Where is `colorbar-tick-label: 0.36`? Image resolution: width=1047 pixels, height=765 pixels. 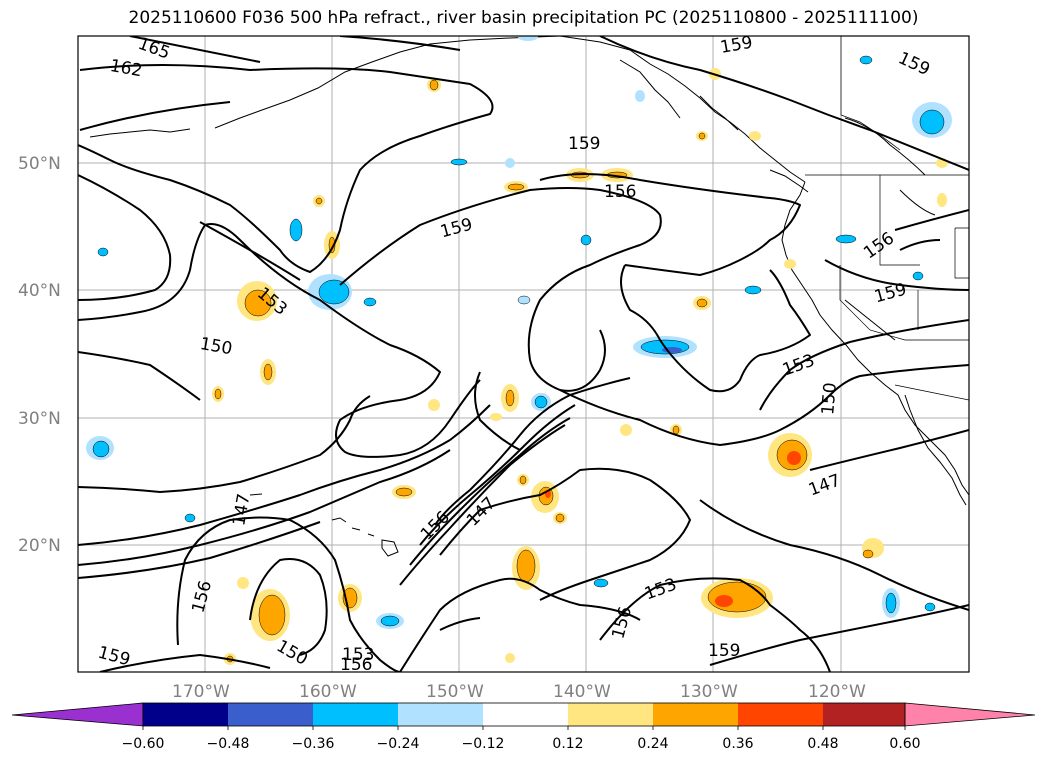 colorbar-tick-label: 0.36 is located at coordinates (737, 744).